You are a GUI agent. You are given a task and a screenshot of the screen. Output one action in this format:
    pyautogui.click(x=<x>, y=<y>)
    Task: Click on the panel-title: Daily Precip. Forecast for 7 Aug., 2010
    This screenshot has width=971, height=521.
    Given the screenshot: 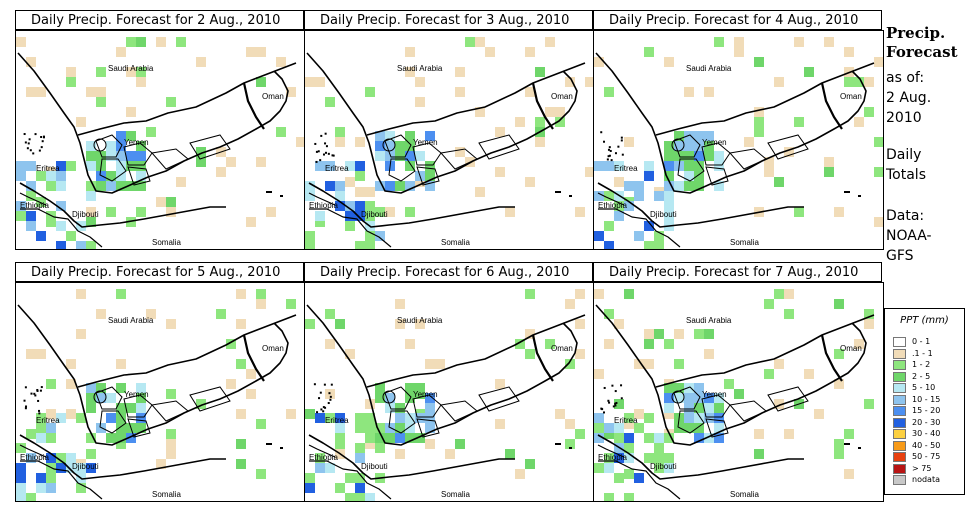 What is the action you would take?
    pyautogui.click(x=737, y=272)
    